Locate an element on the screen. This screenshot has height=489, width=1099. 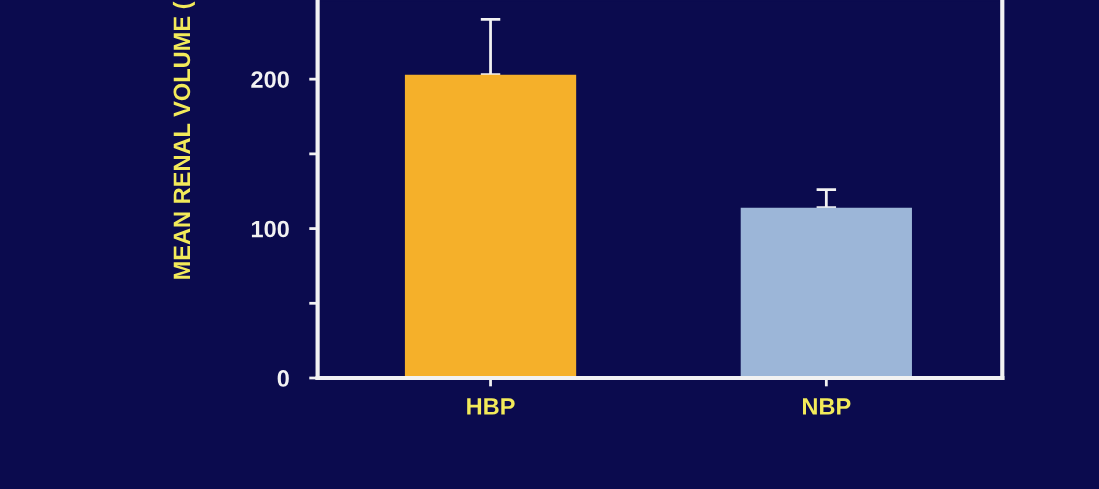
x-tick-label: NBP is located at coordinates (826, 406).